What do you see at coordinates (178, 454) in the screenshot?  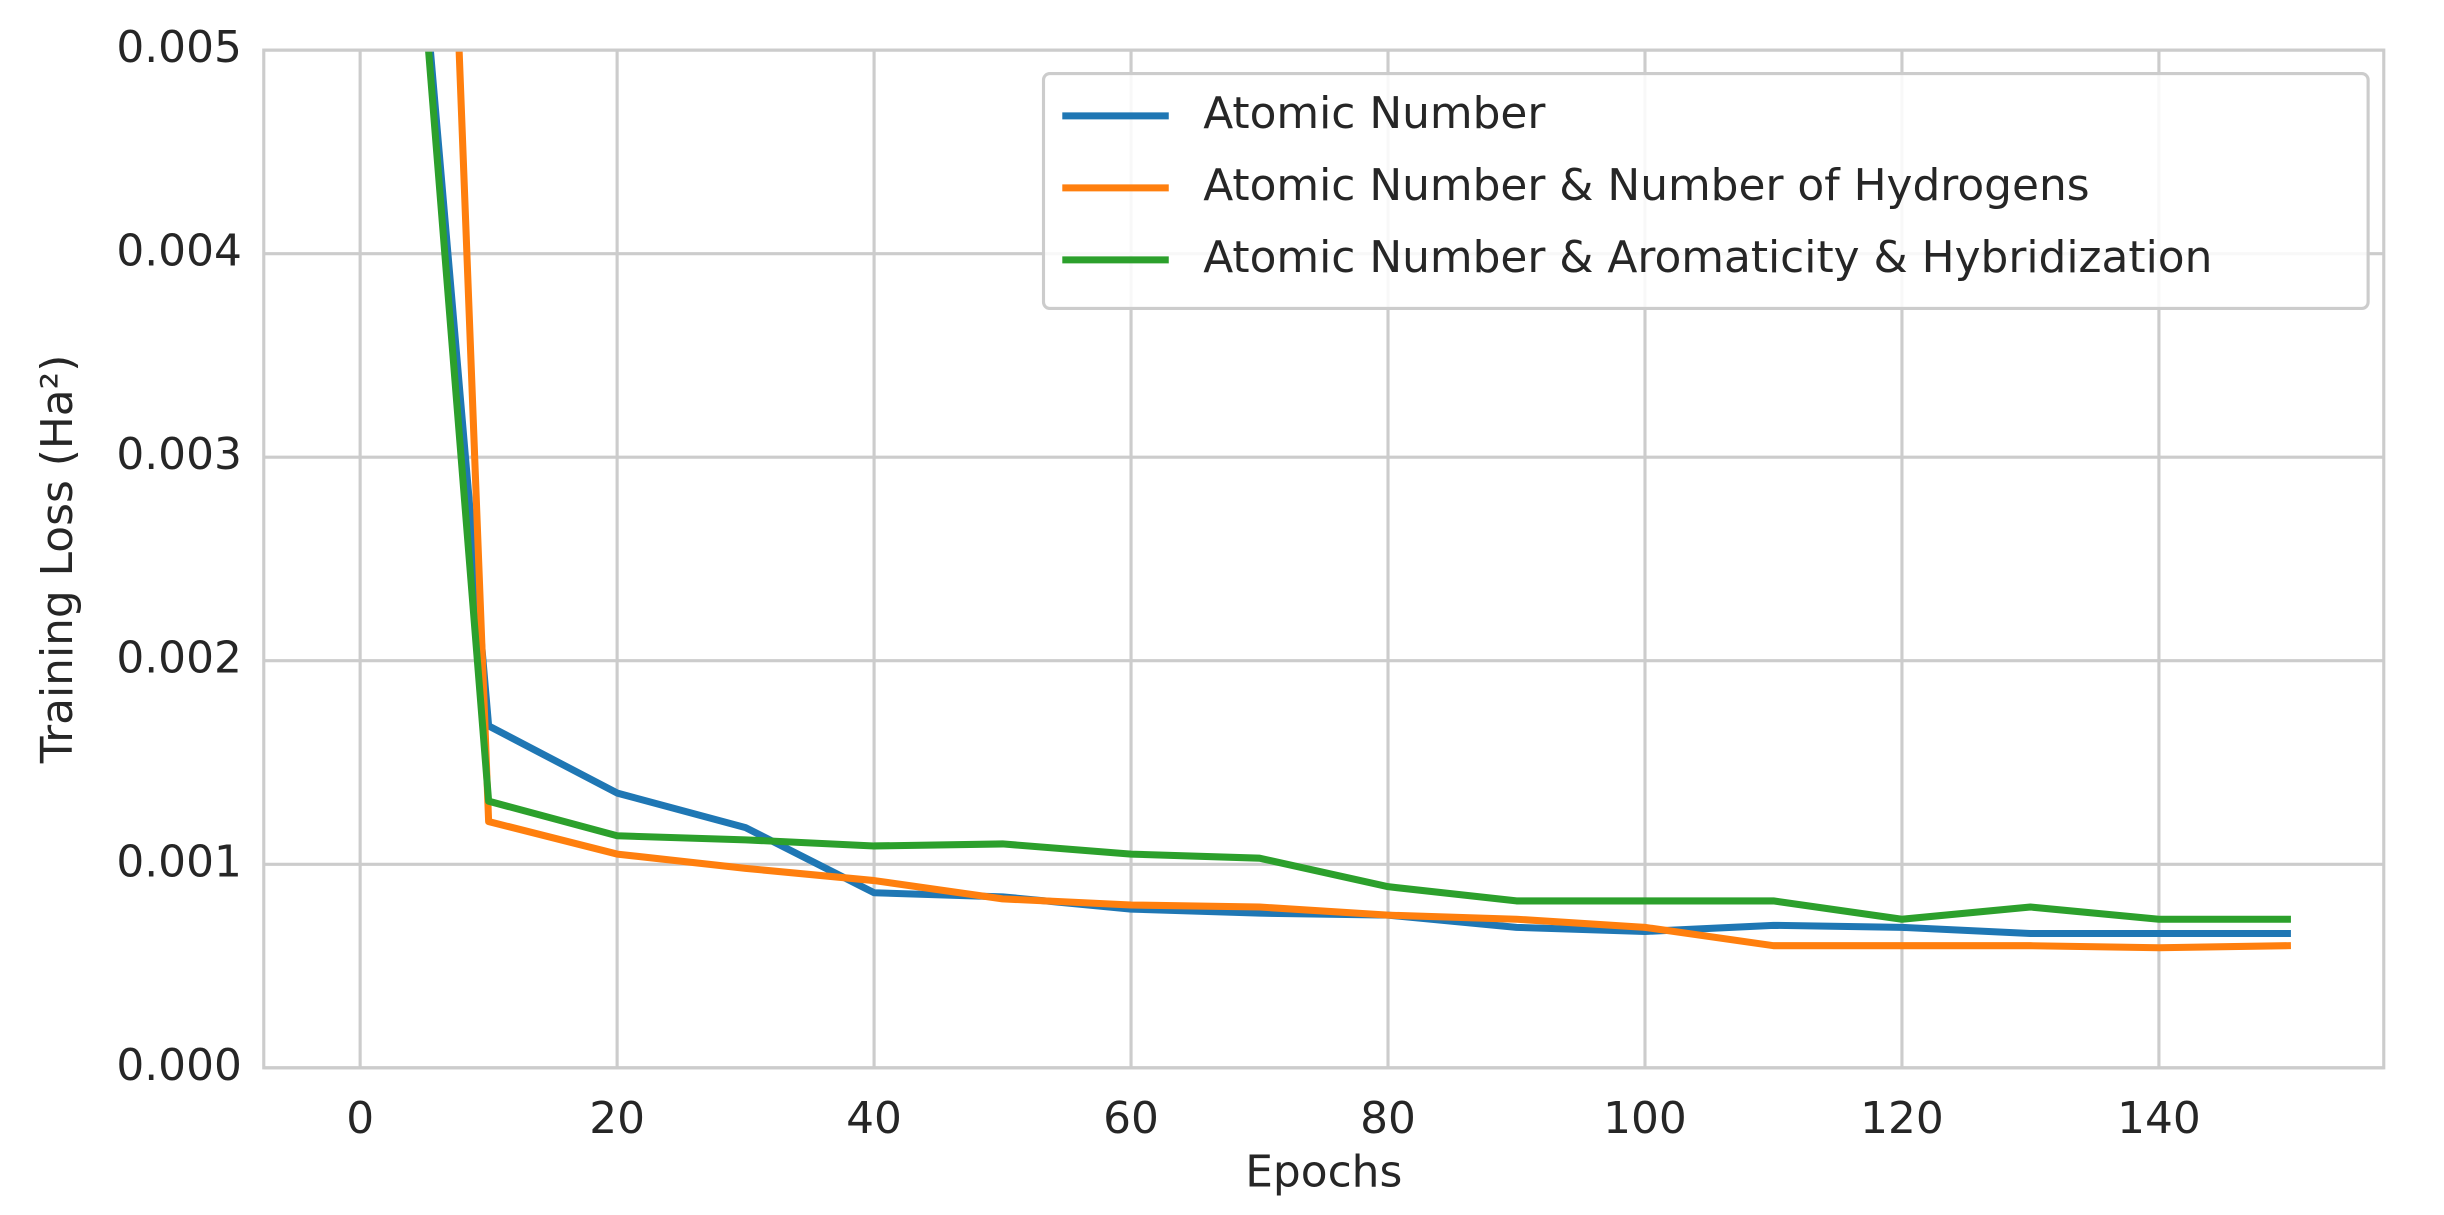 I see `y-tick-label: 0.003` at bounding box center [178, 454].